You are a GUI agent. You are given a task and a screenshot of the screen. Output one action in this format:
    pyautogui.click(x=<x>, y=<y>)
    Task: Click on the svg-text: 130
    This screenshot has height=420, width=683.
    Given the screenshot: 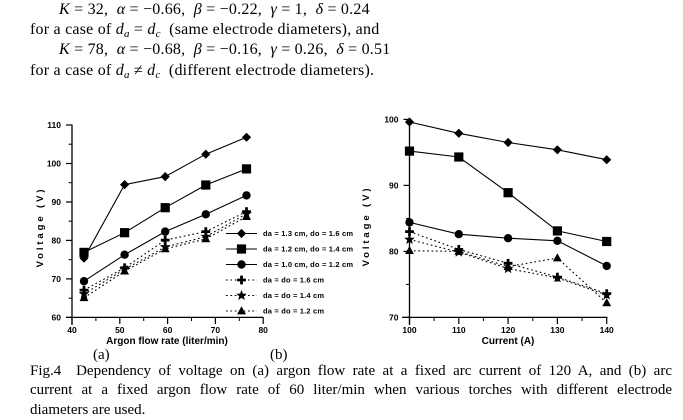 What is the action you would take?
    pyautogui.click(x=557, y=330)
    